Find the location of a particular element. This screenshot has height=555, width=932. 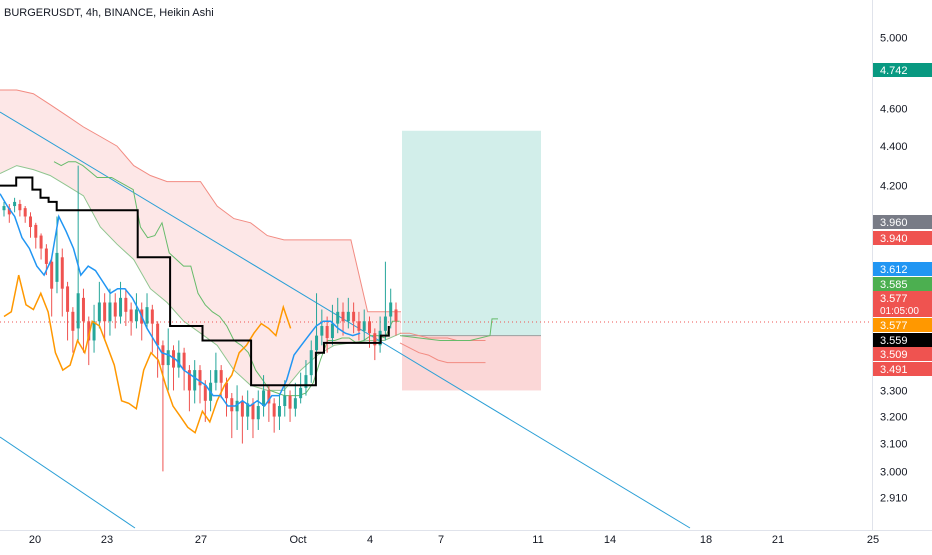

price-label-text: 3.559 is located at coordinates (894, 341).